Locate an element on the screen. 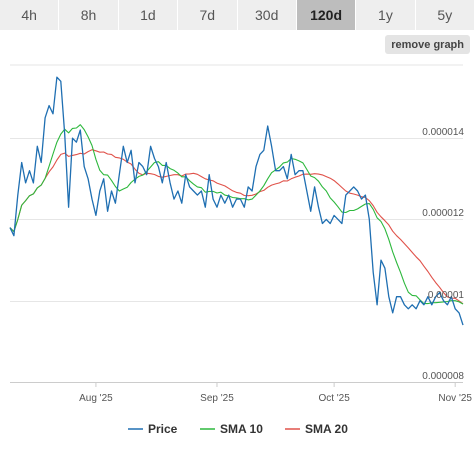  range-tab-7d: 7d is located at coordinates (207, 15).